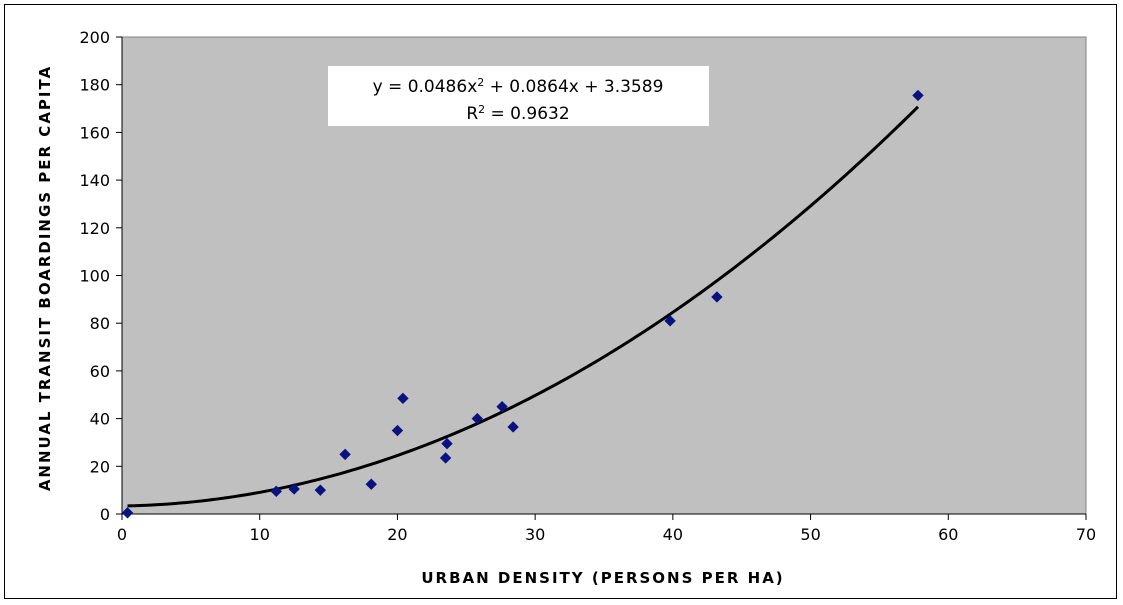 The width and height of the screenshot is (1123, 605). I want to click on x-tick-label: 60, so click(948, 534).